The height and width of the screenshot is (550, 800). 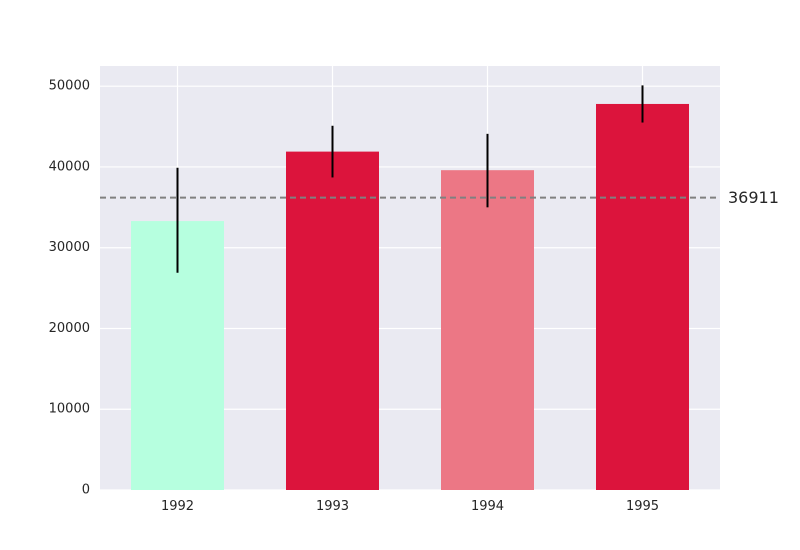 What do you see at coordinates (332, 321) in the screenshot?
I see `bar-1993` at bounding box center [332, 321].